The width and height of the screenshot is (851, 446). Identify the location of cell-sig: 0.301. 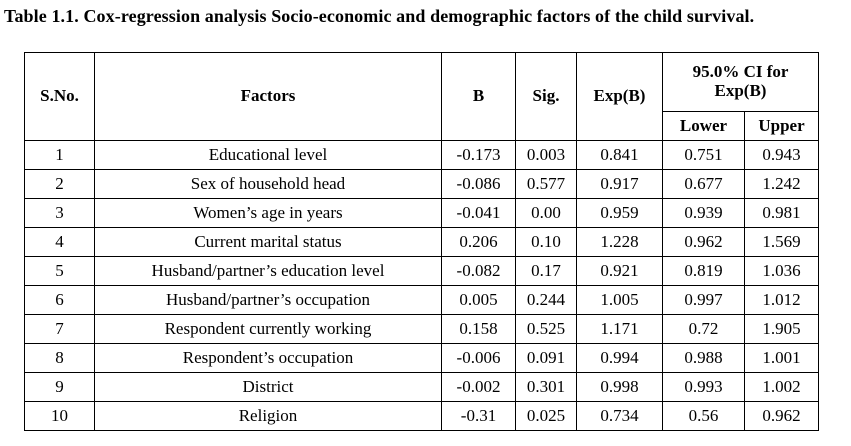
(546, 387).